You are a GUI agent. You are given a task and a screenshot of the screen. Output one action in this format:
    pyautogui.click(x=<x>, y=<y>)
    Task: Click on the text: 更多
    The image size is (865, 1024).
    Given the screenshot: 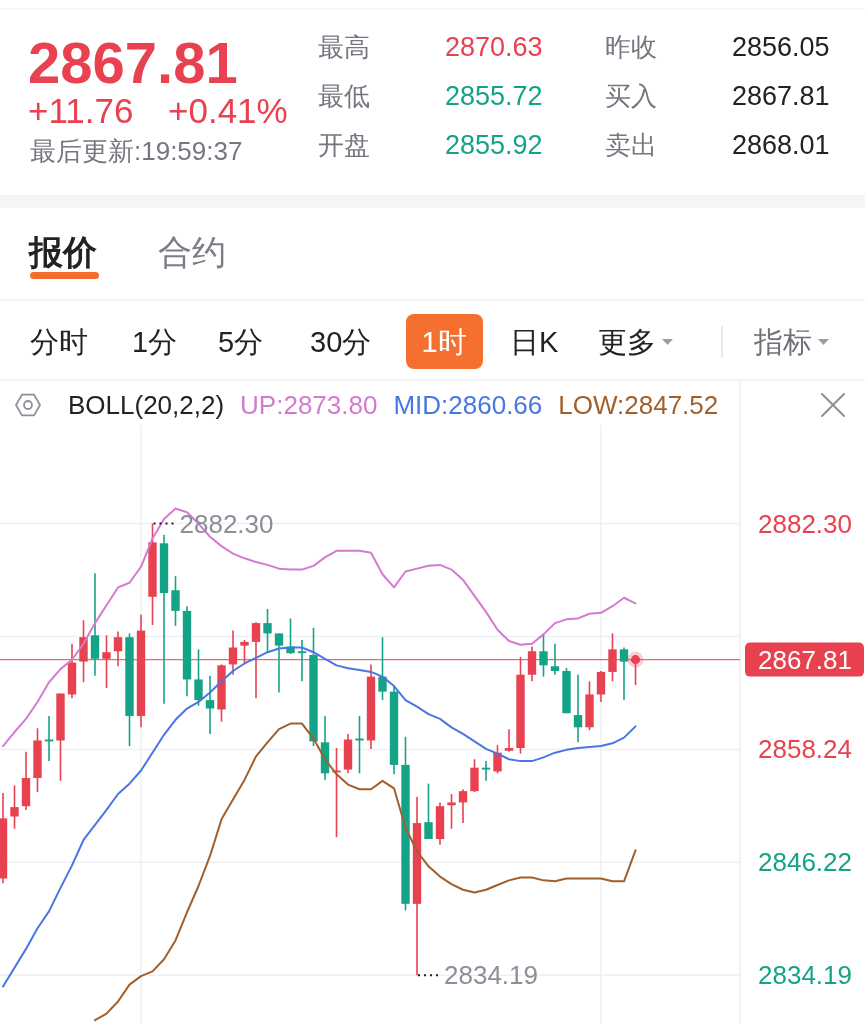 What is the action you would take?
    pyautogui.click(x=627, y=342)
    